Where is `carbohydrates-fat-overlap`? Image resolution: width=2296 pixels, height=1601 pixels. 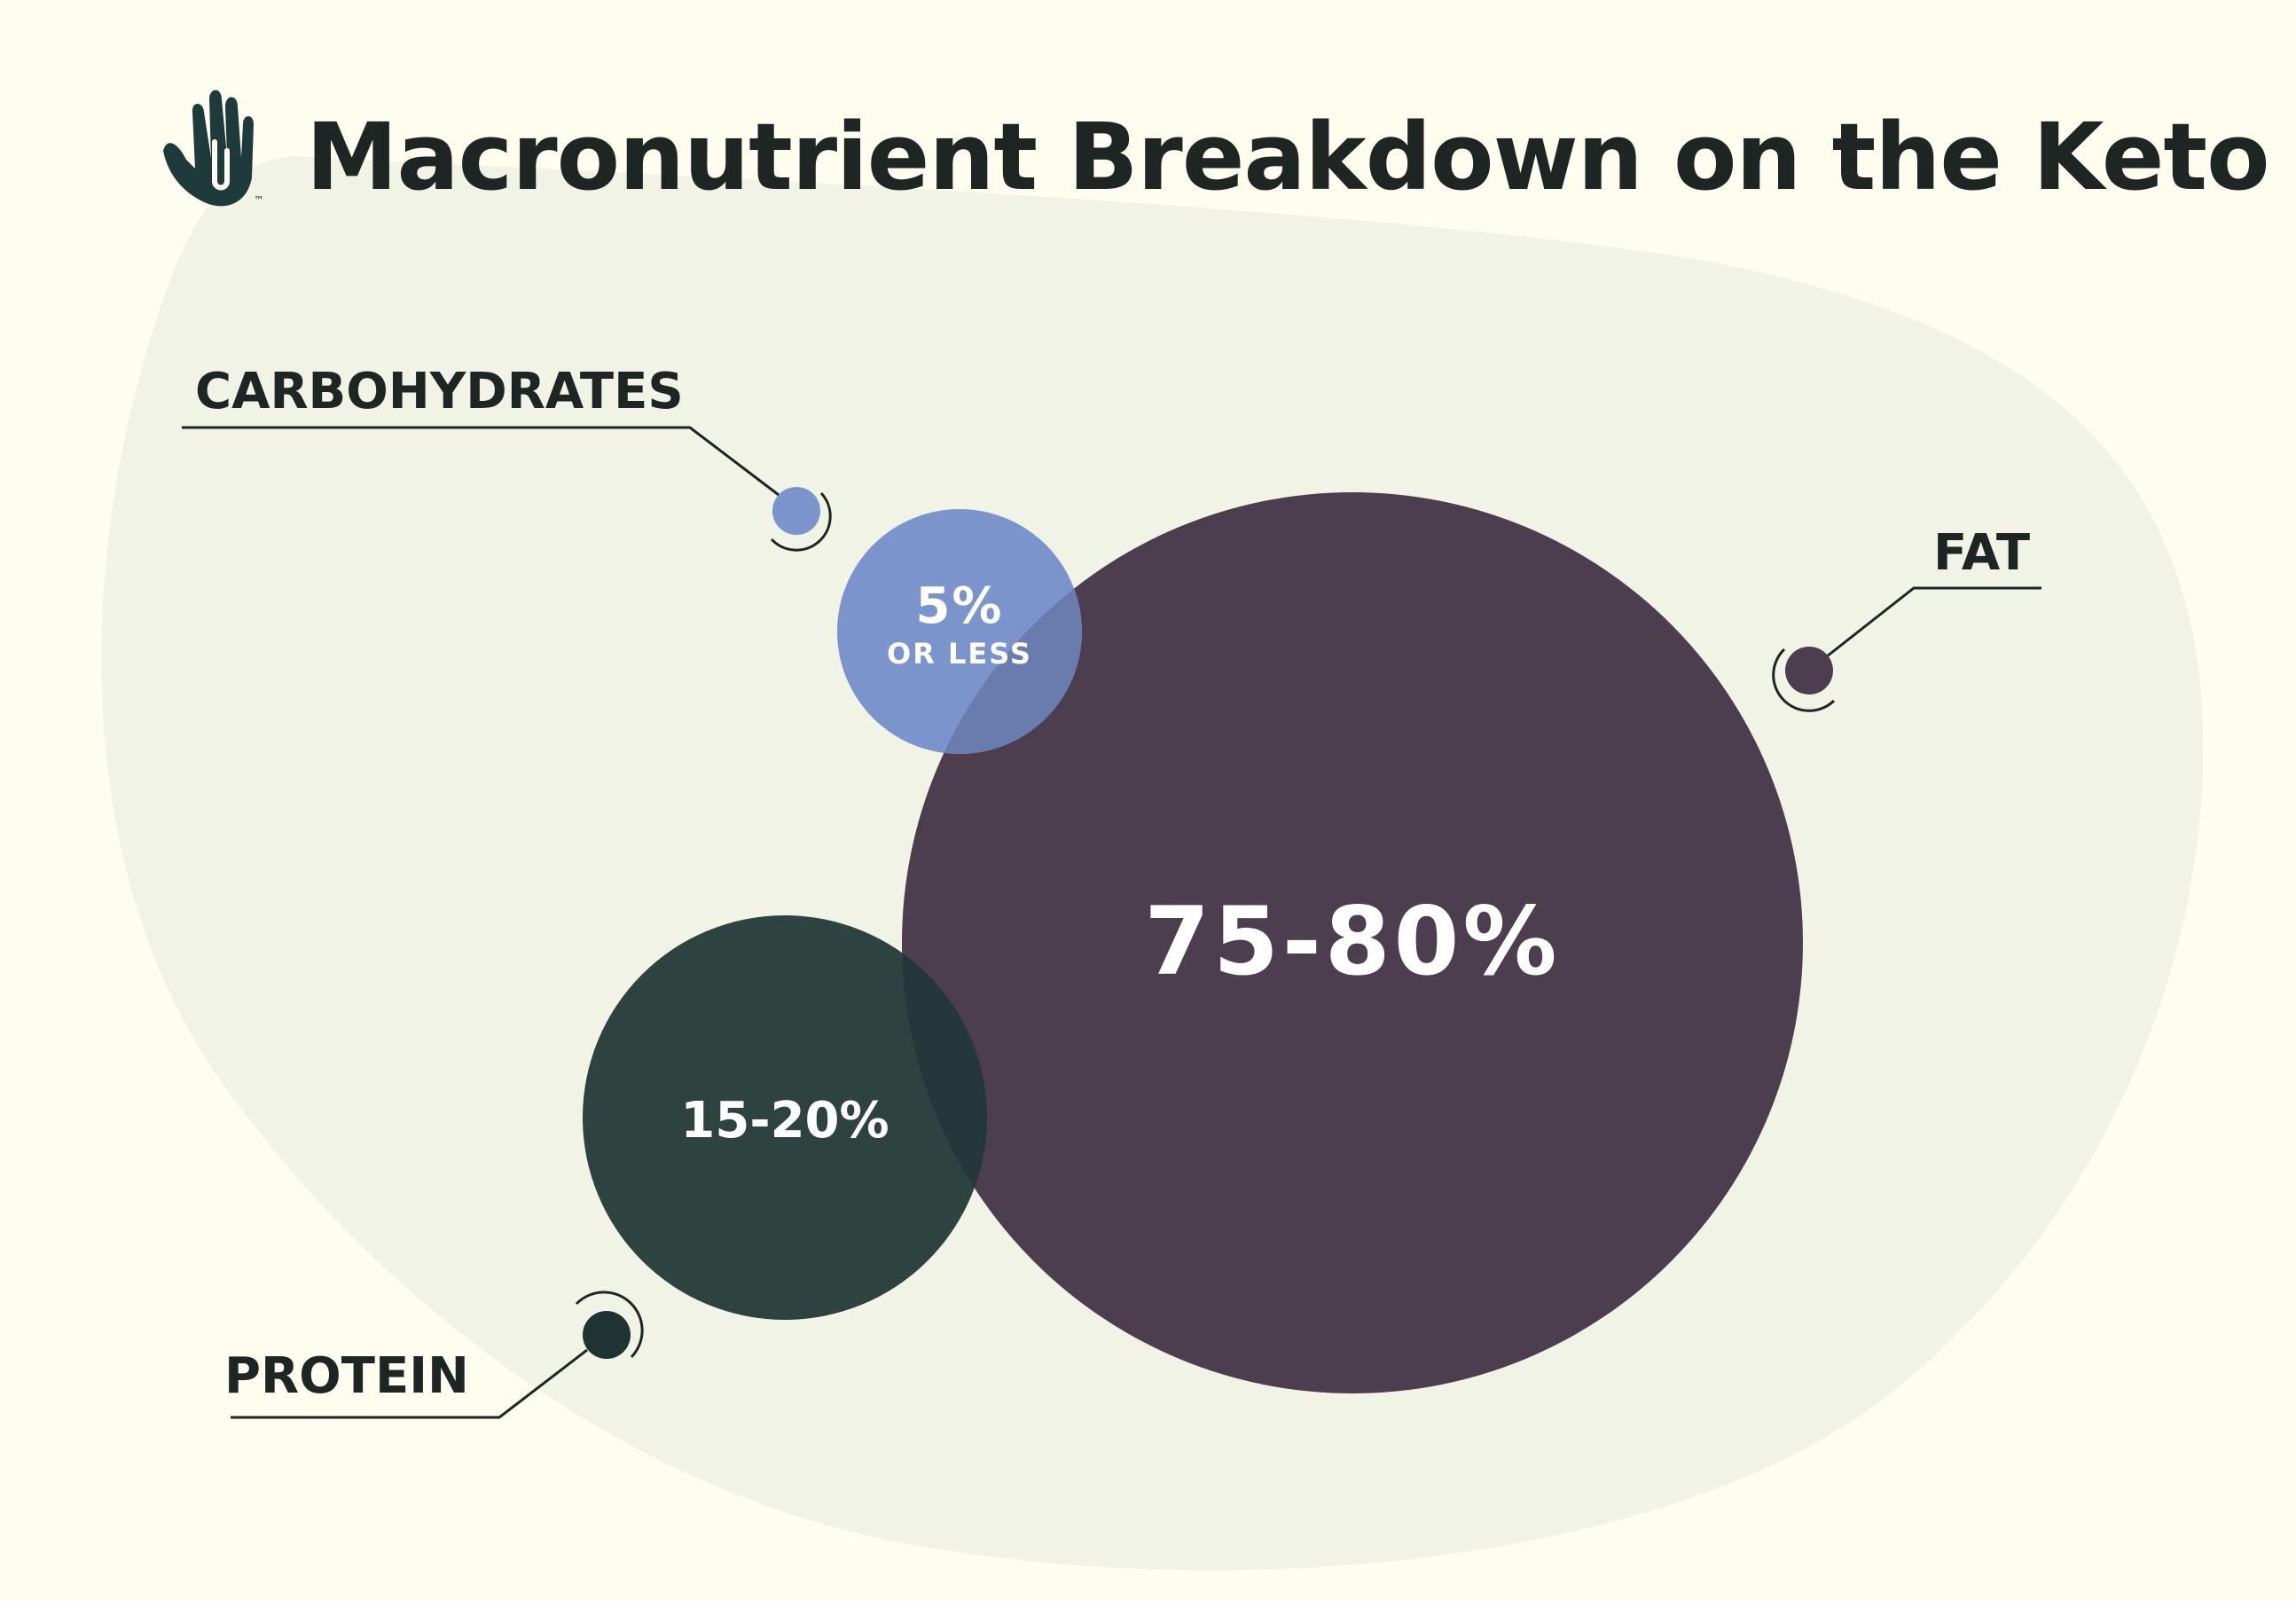
carbohydrates-fat-overlap is located at coordinates (1013, 671).